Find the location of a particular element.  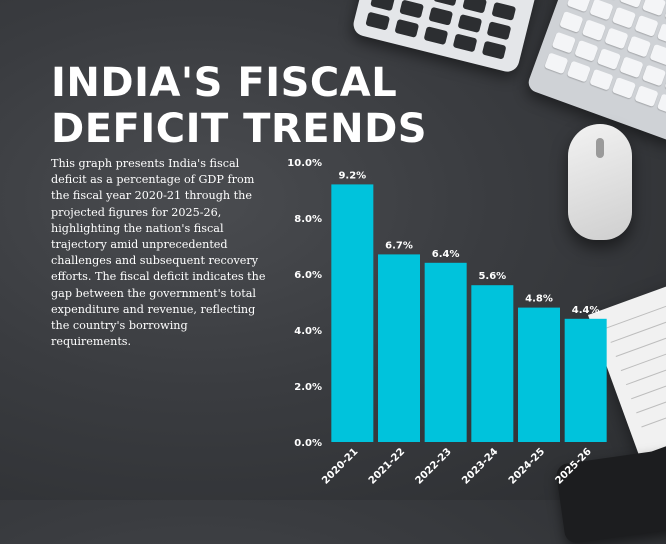

data-labels: 9.2% 6.7% 6.4% 5.6% 4.8% 4.4% is located at coordinates (468, 242).